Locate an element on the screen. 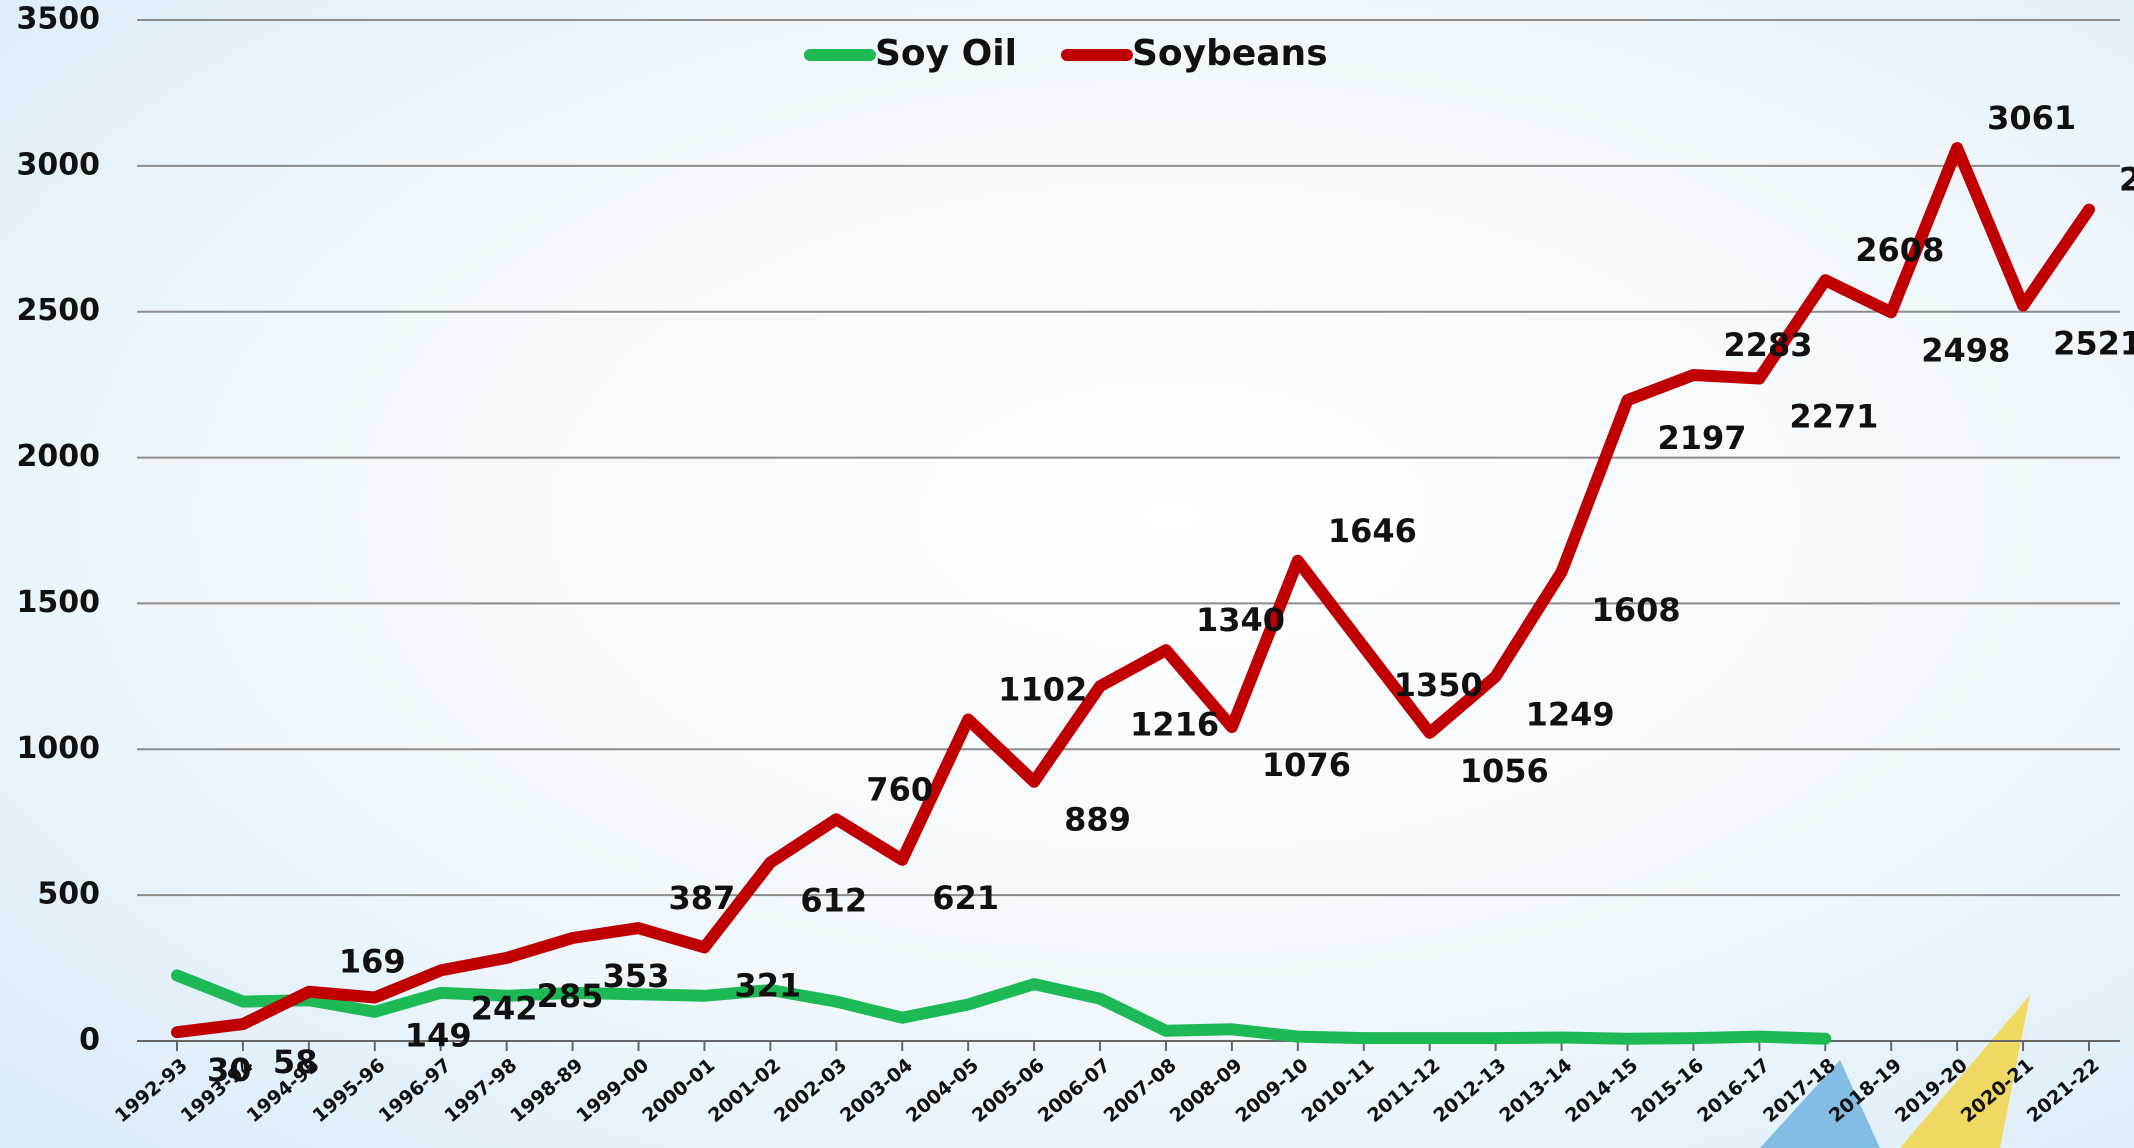 Image resolution: width=2134 pixels, height=1148 pixels. y-tick-label: 3000 is located at coordinates (59, 164).